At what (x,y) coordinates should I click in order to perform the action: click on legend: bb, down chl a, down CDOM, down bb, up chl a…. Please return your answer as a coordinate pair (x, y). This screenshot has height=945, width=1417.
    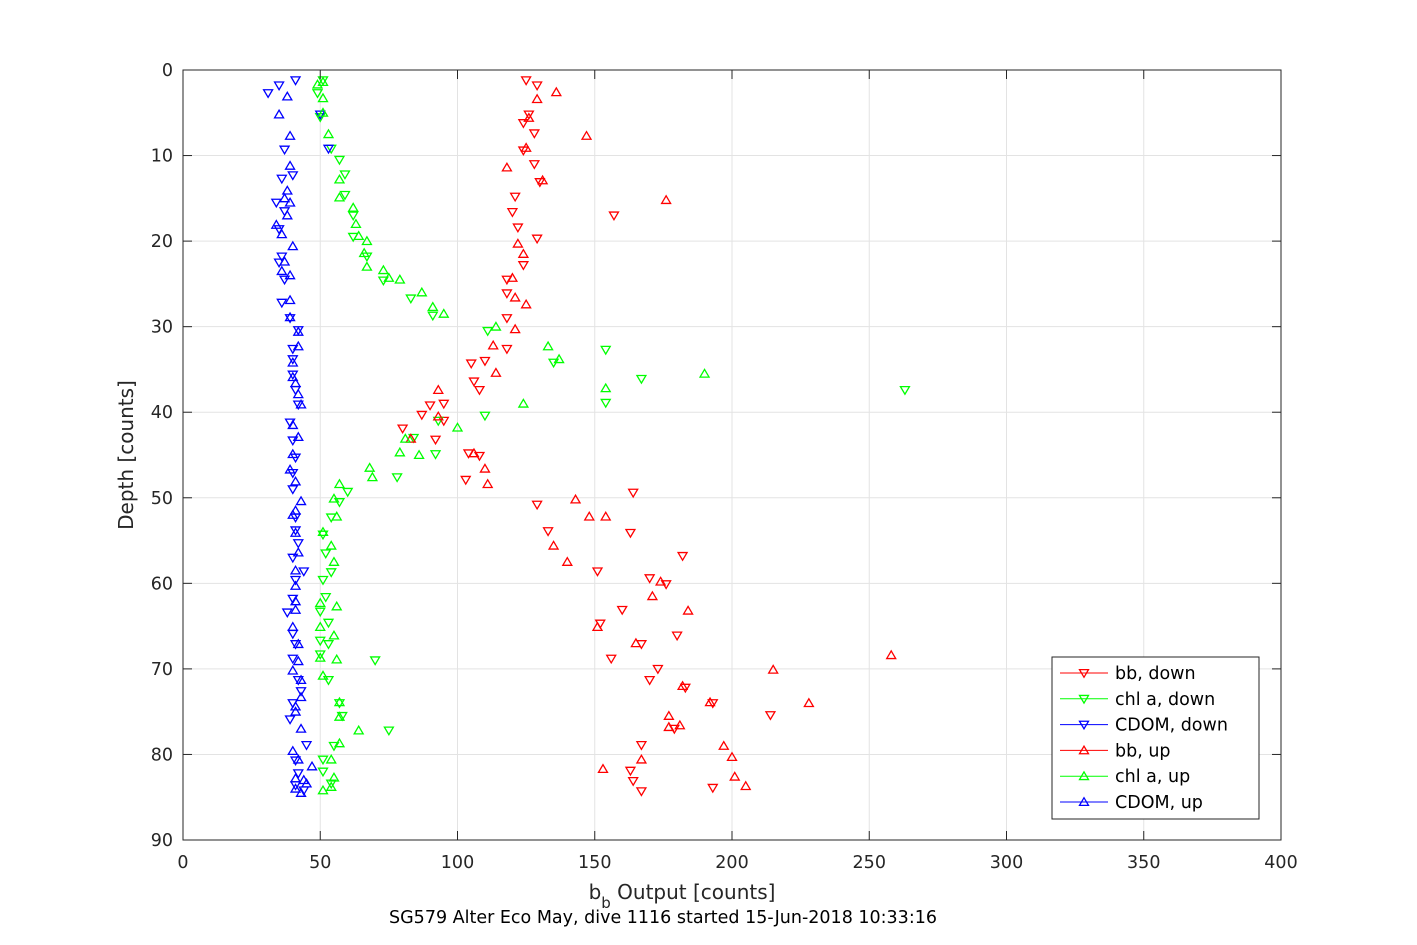
    Looking at the image, I should click on (1155, 738).